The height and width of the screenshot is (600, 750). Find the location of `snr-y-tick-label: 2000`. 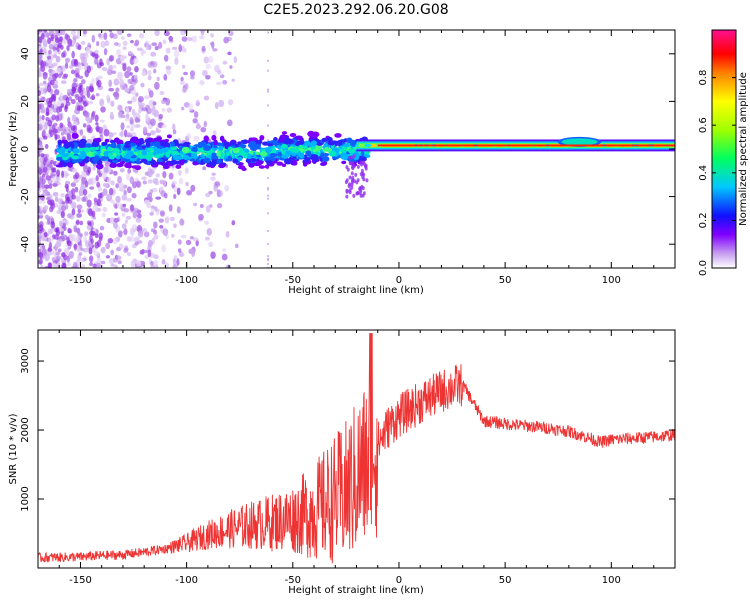

snr-y-tick-label: 2000 is located at coordinates (25, 429).